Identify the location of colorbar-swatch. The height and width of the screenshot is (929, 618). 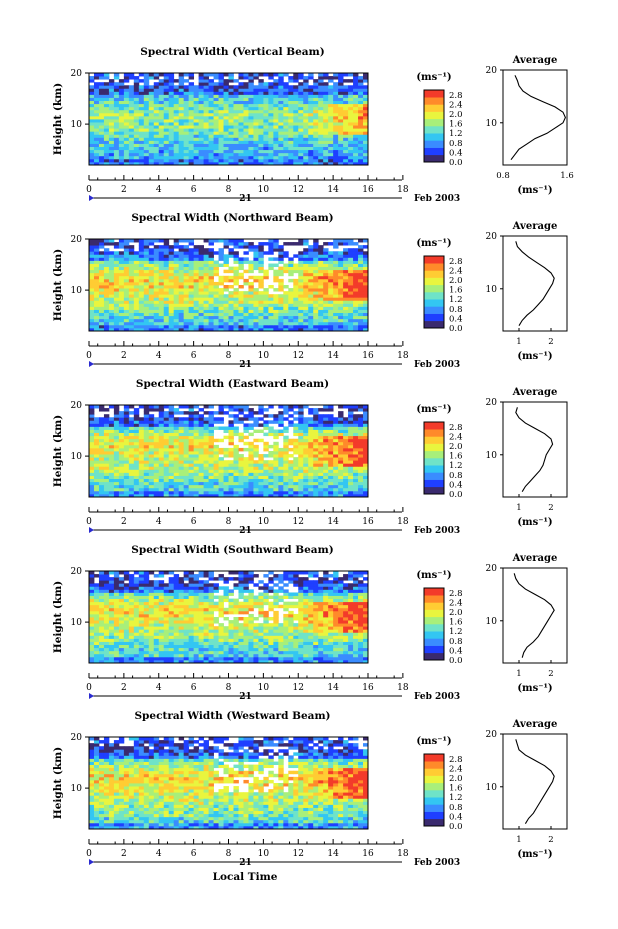
(434, 122).